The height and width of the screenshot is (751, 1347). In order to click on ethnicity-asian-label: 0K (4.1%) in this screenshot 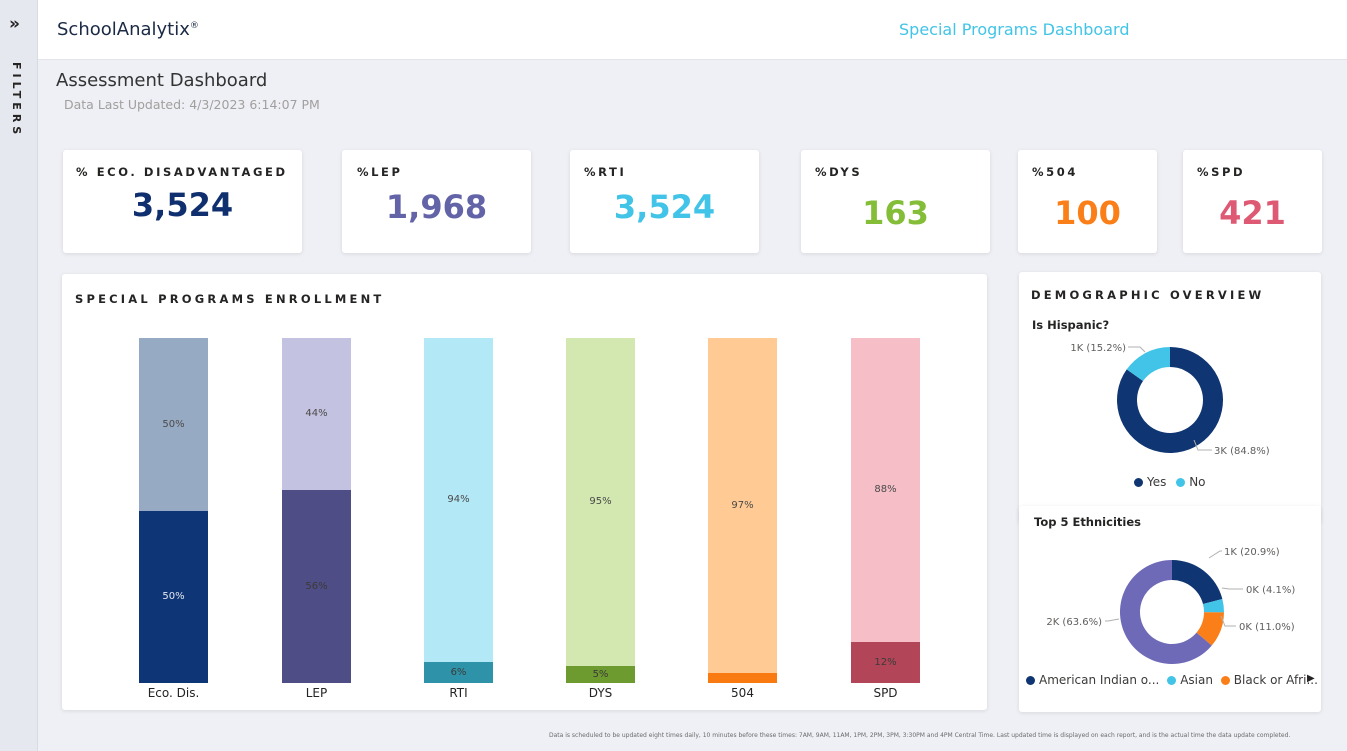, I will do `click(1270, 590)`.